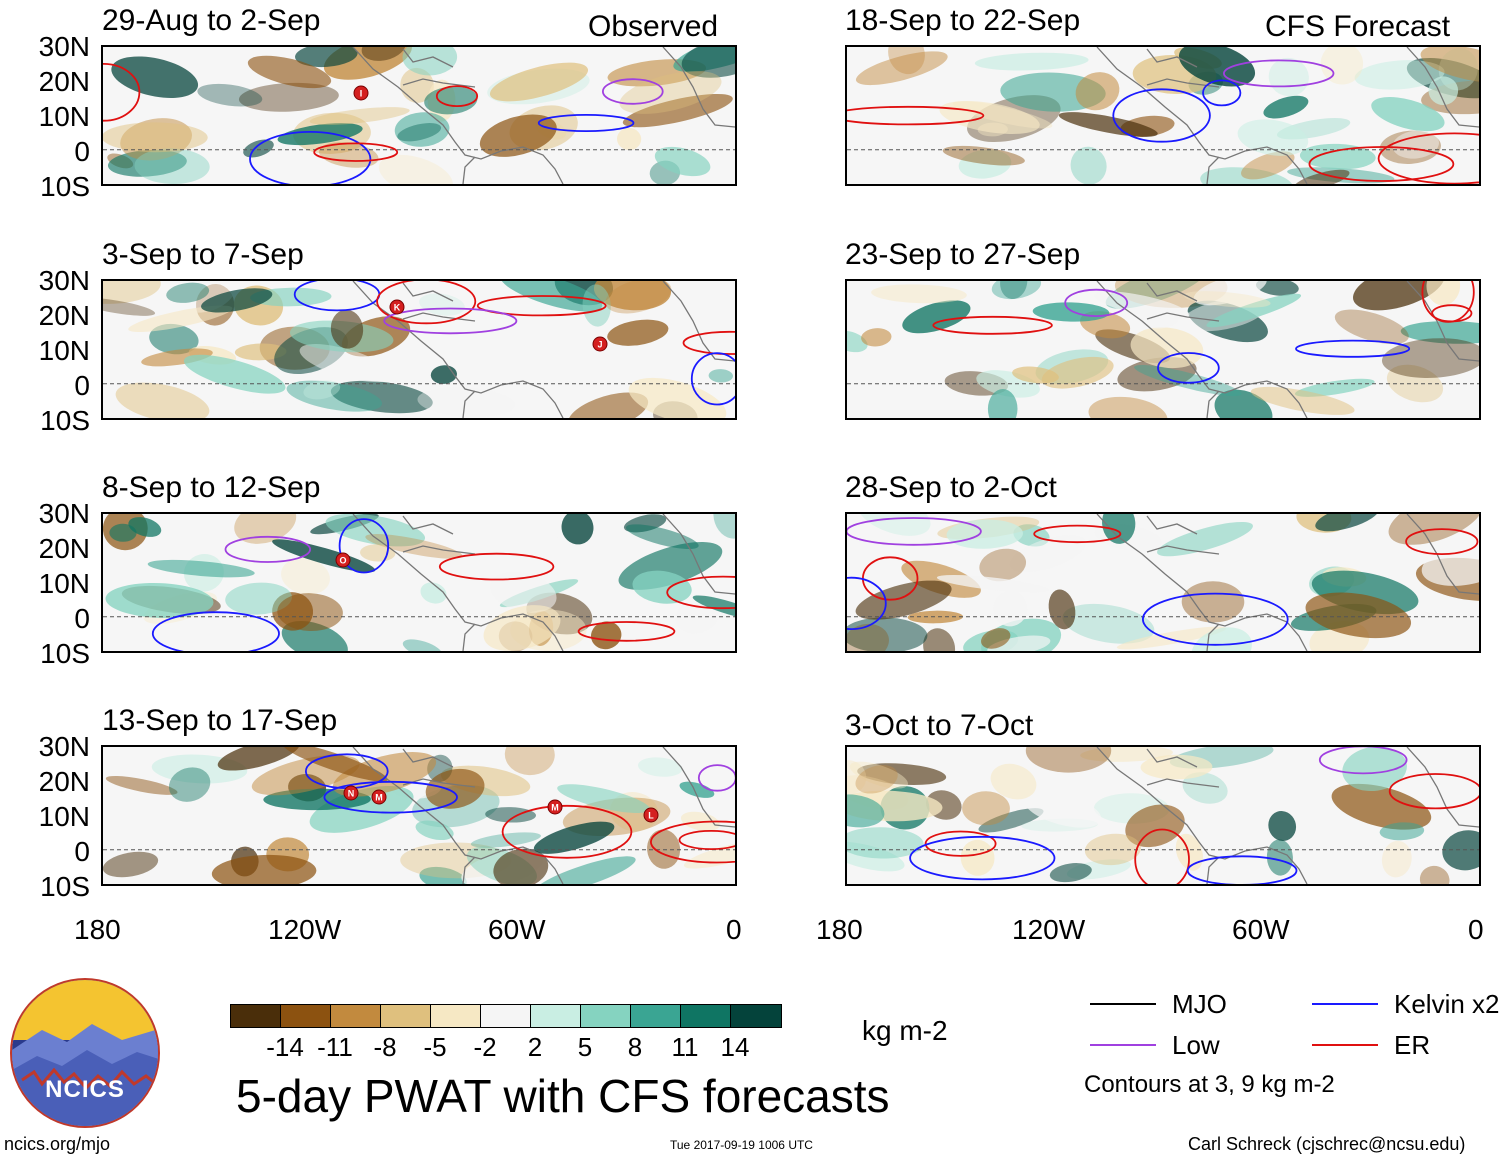 This screenshot has height=1159, width=1510. I want to click on map-observed-1: I, so click(419, 115).